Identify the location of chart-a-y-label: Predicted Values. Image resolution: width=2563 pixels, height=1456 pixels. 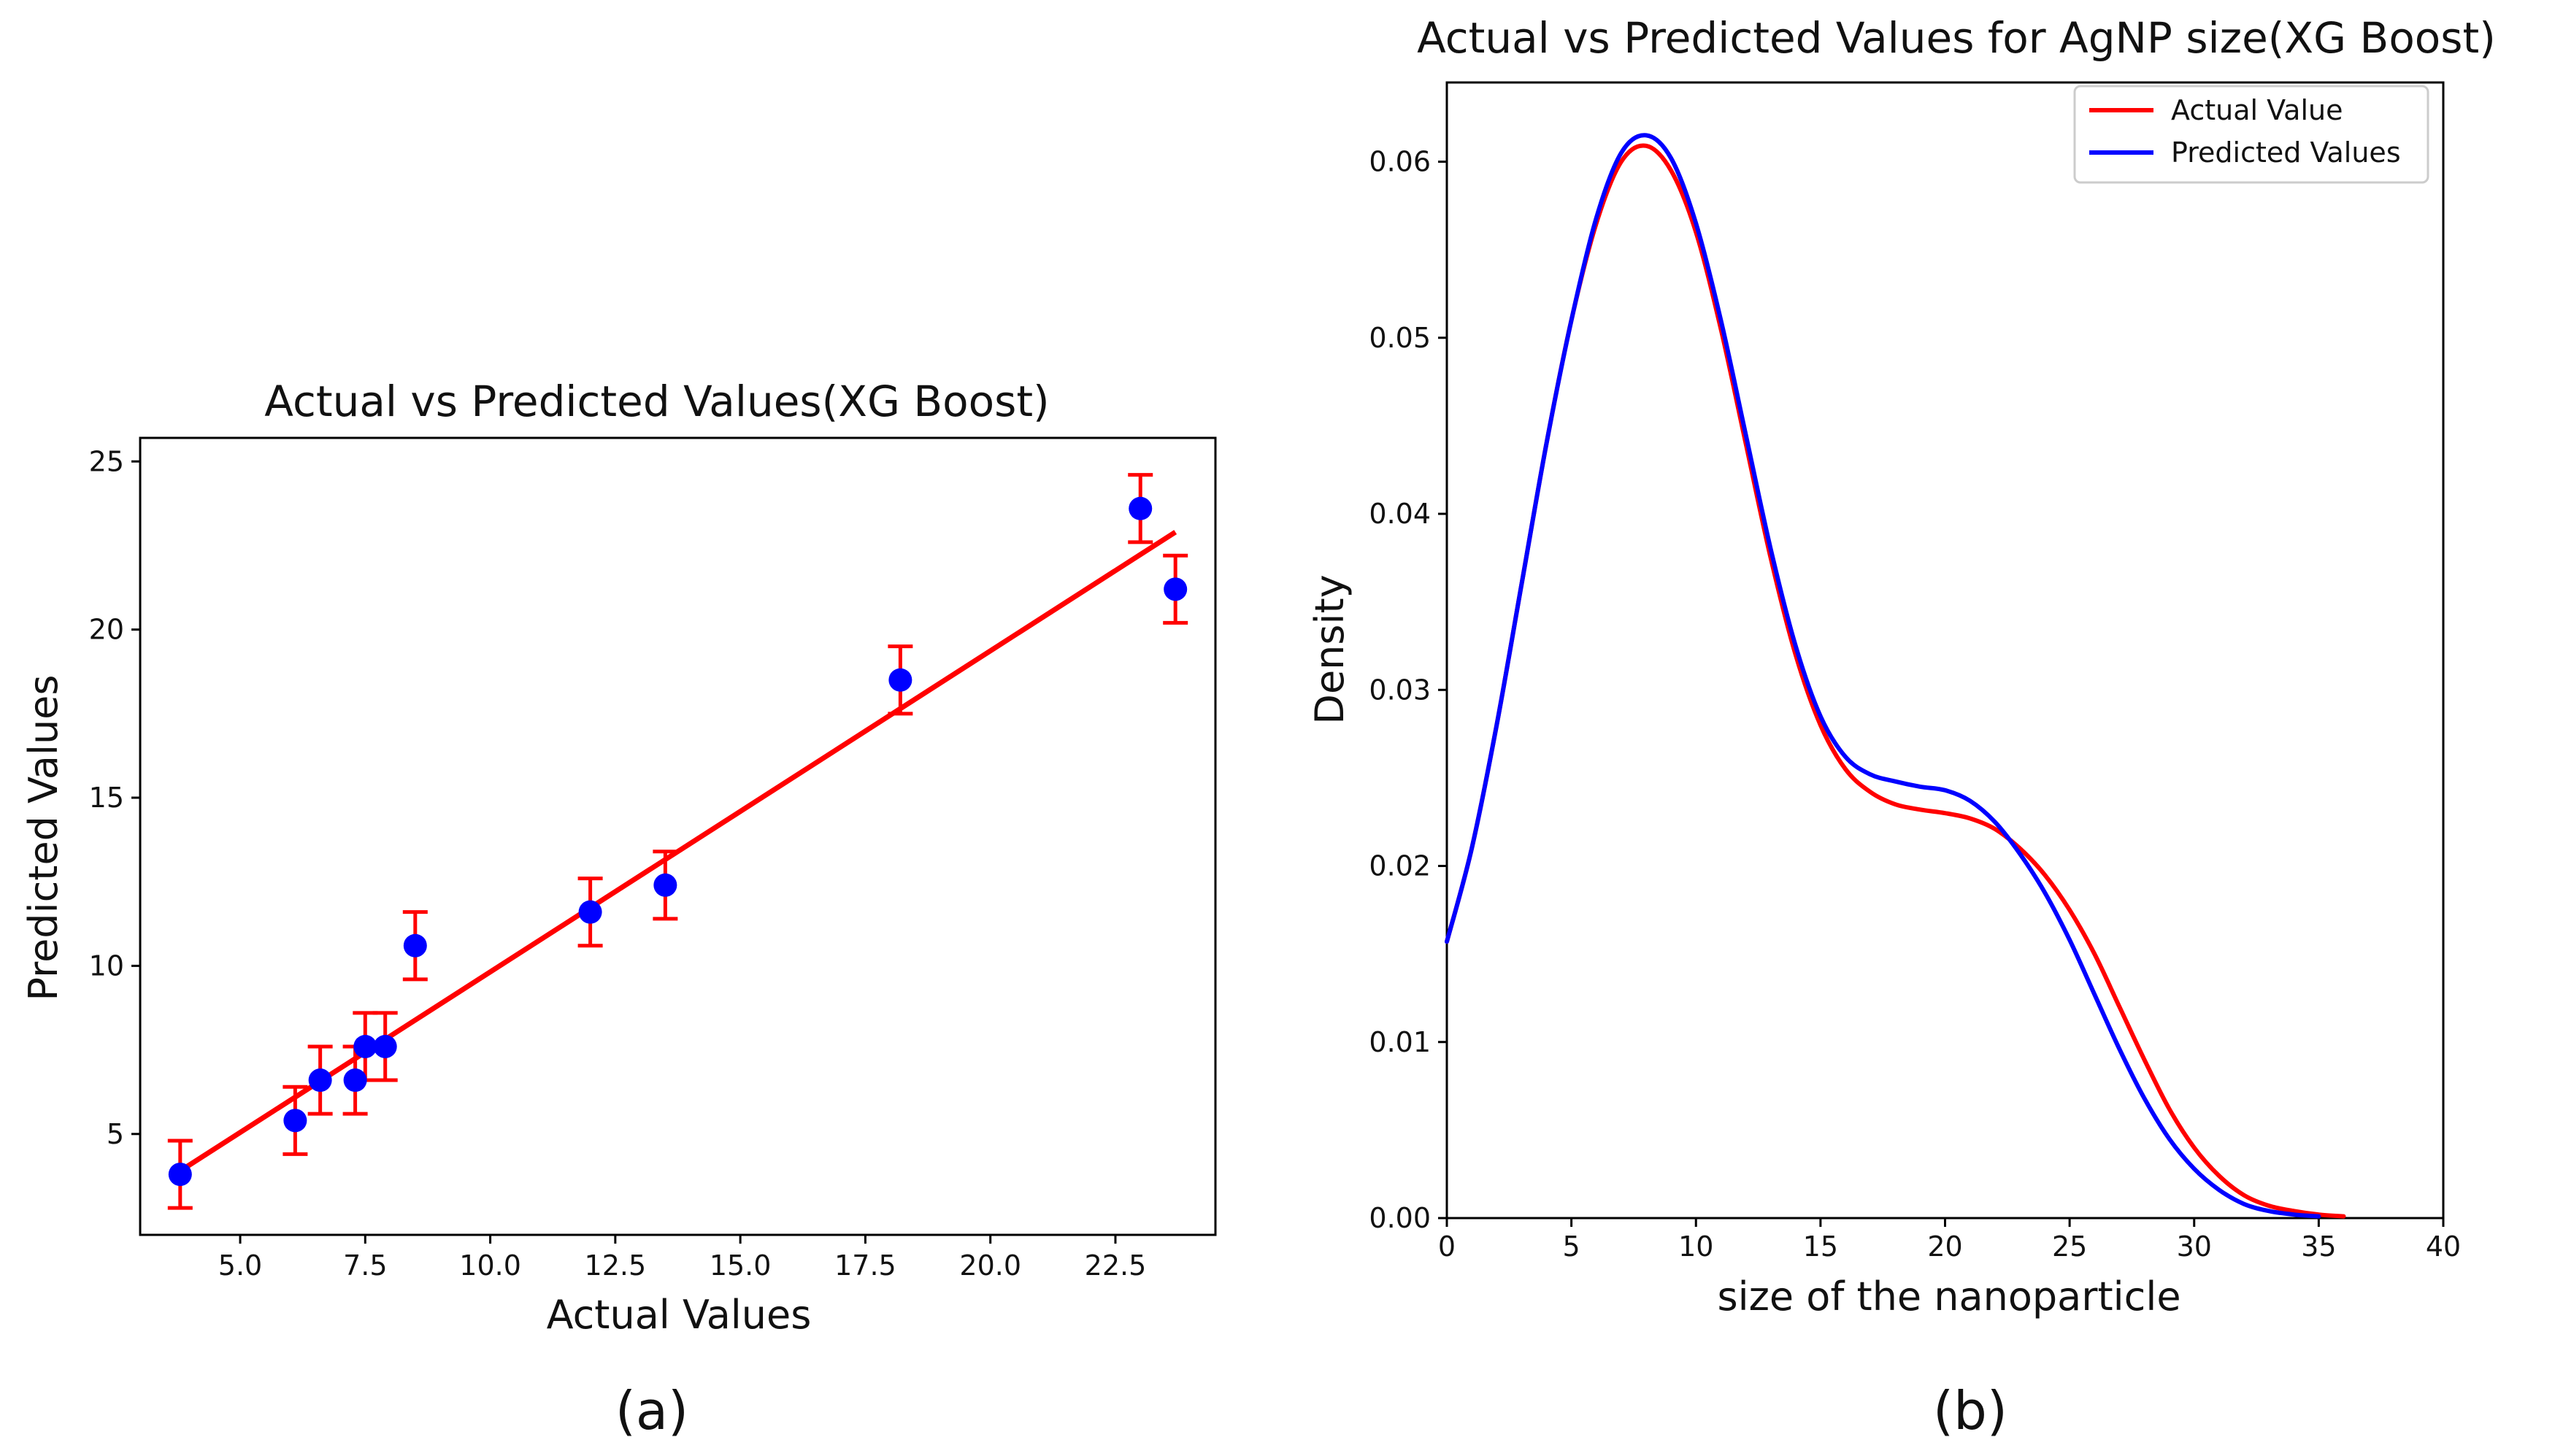
(43, 837).